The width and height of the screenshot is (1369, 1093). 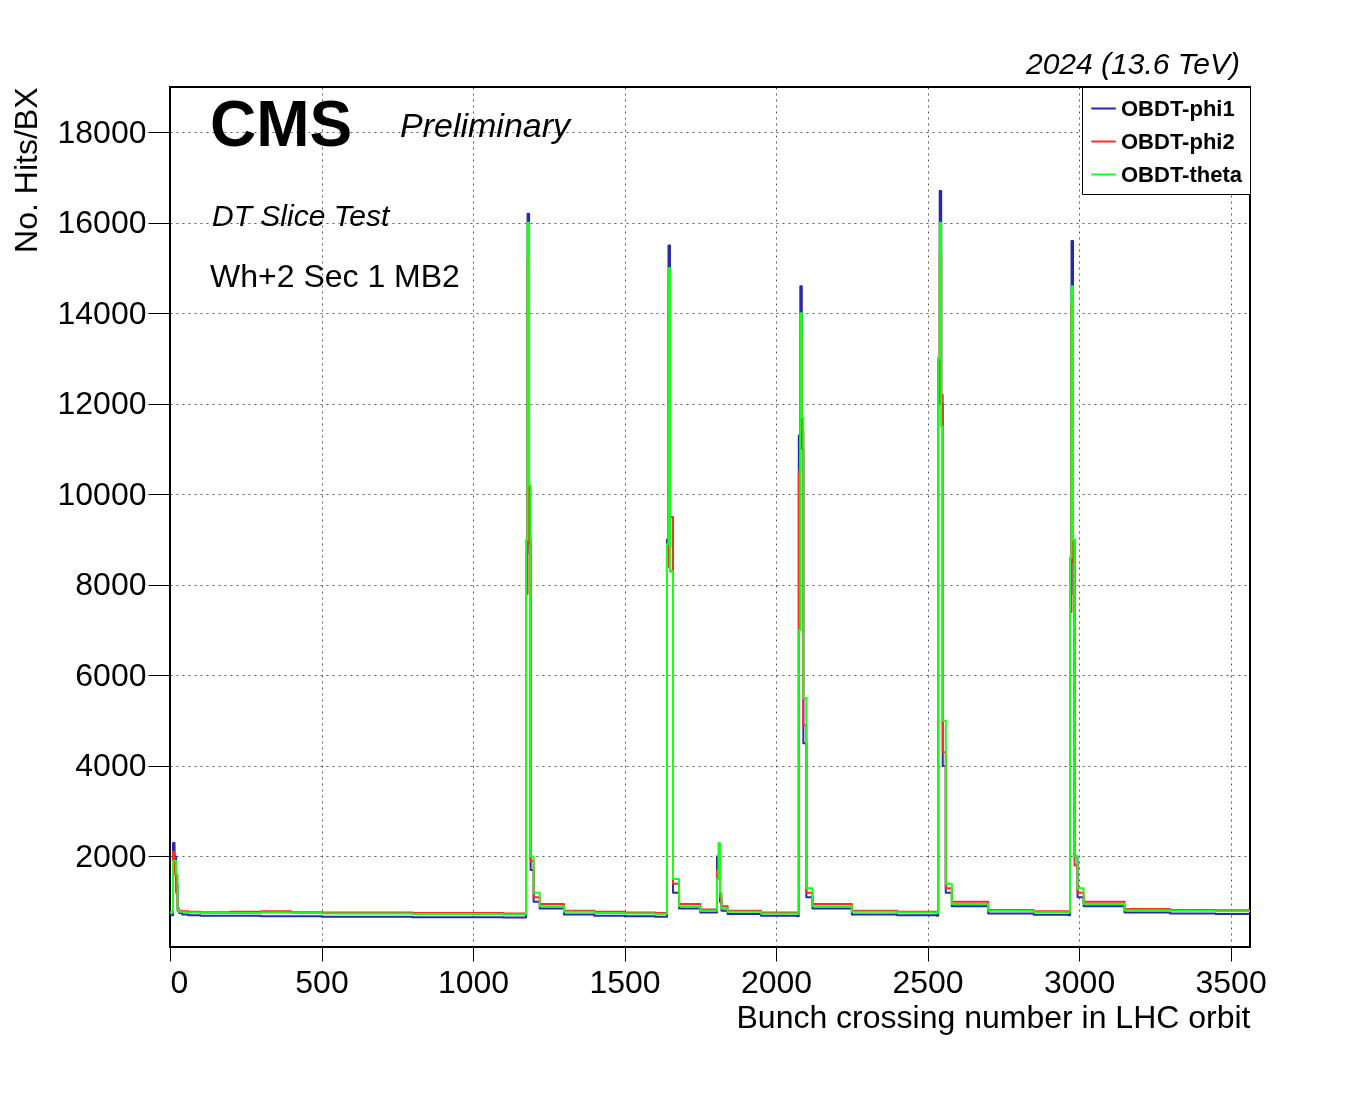 What do you see at coordinates (102, 493) in the screenshot?
I see `y-tick-label: 10000` at bounding box center [102, 493].